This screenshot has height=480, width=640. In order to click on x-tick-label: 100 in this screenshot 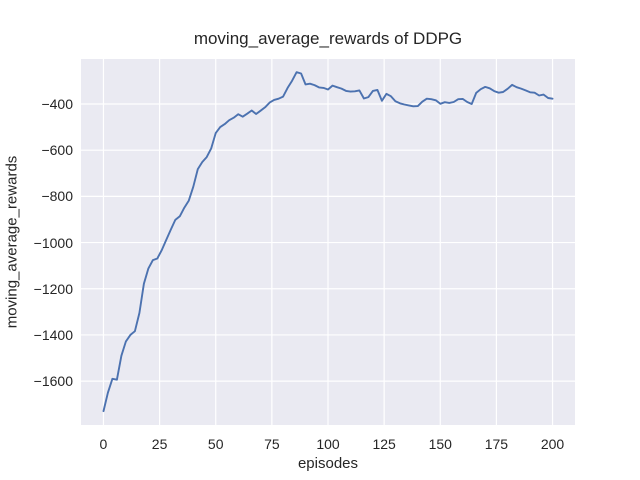, I will do `click(328, 444)`.